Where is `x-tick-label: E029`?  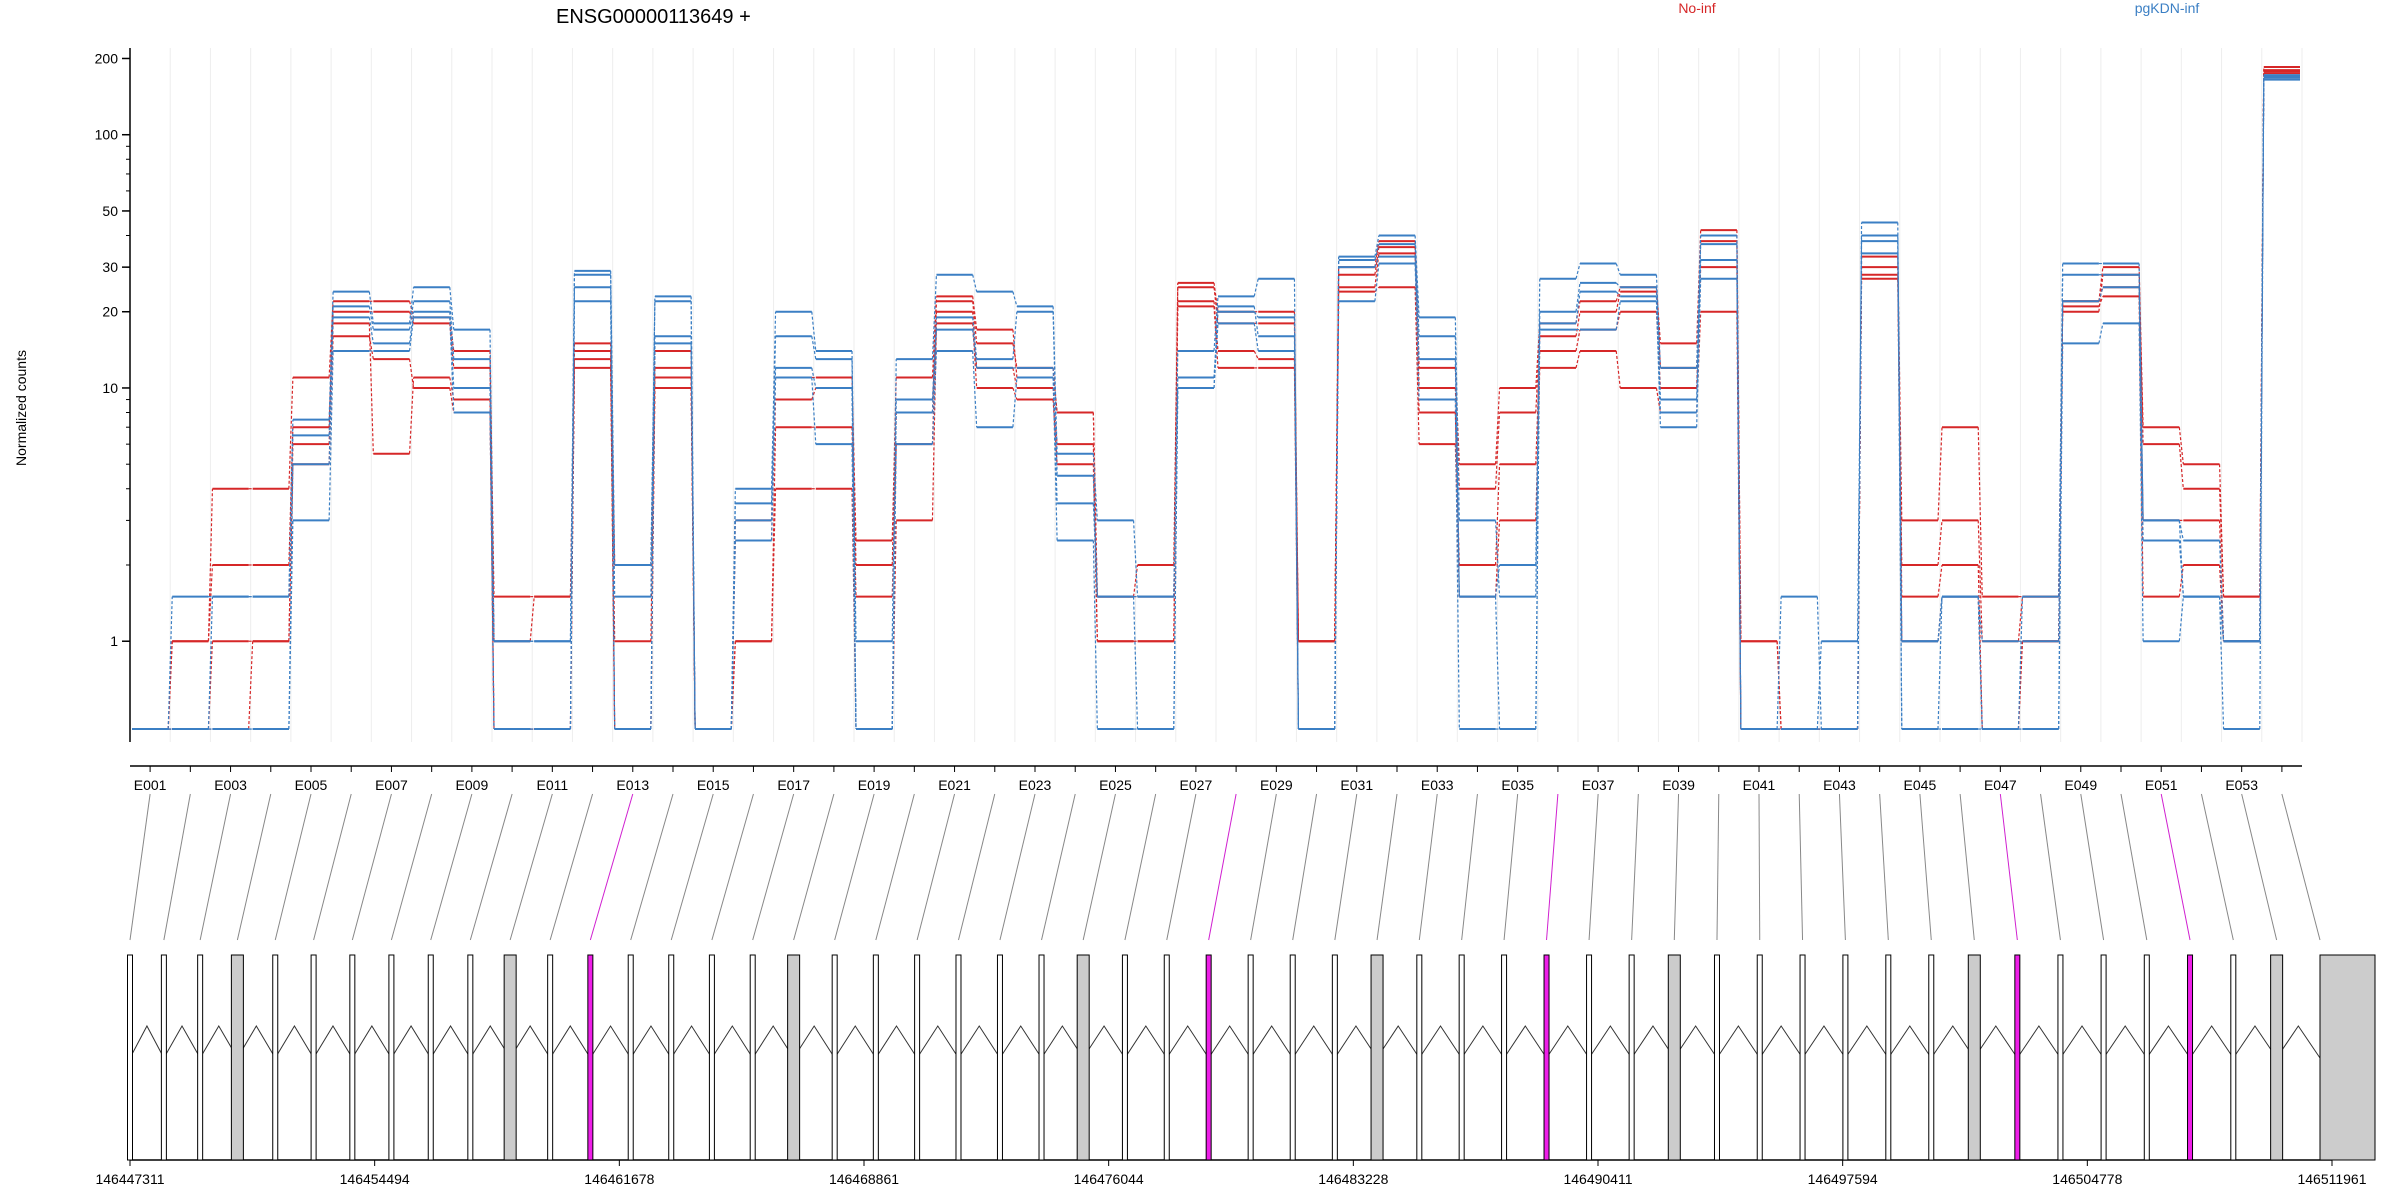 x-tick-label: E029 is located at coordinates (1276, 785).